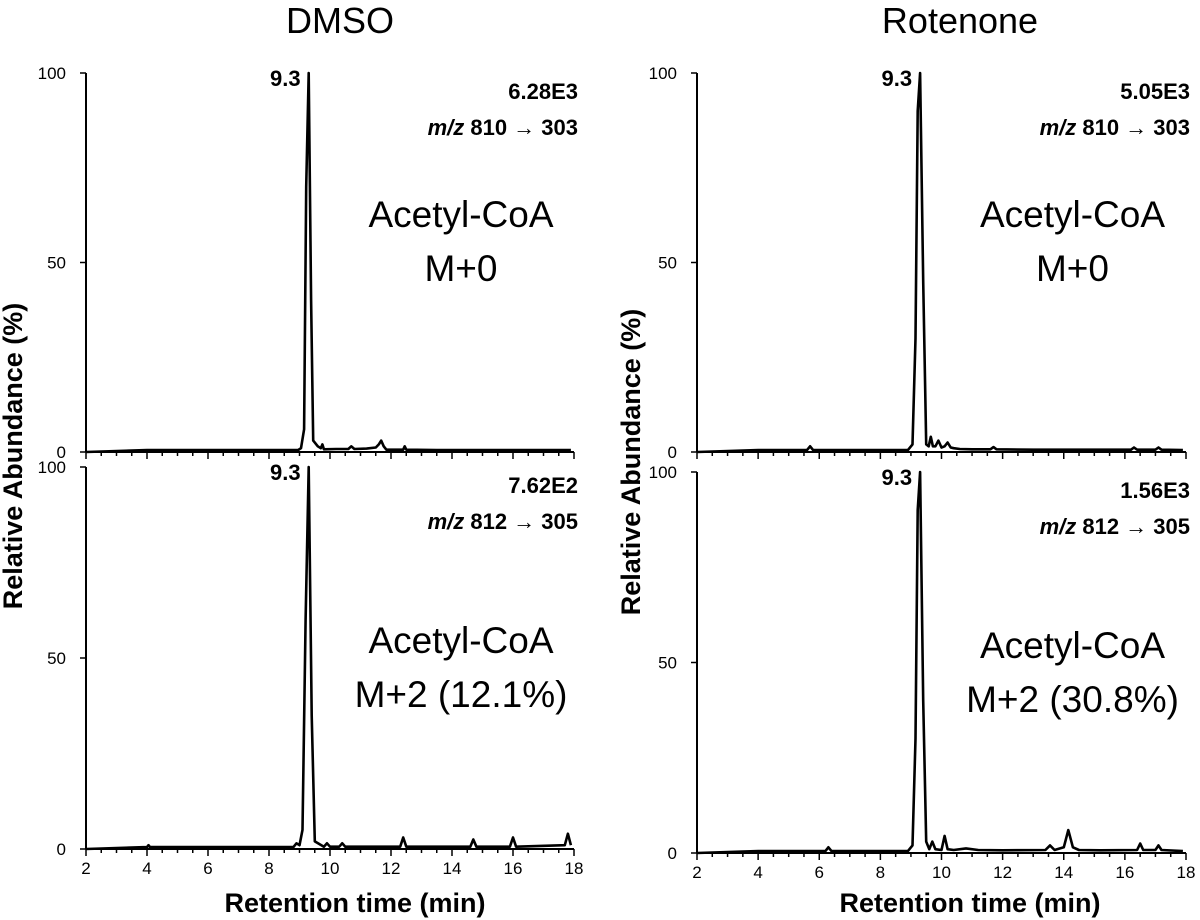  What do you see at coordinates (61, 849) in the screenshot?
I see `dmso-bottom-y-tick-label: 0` at bounding box center [61, 849].